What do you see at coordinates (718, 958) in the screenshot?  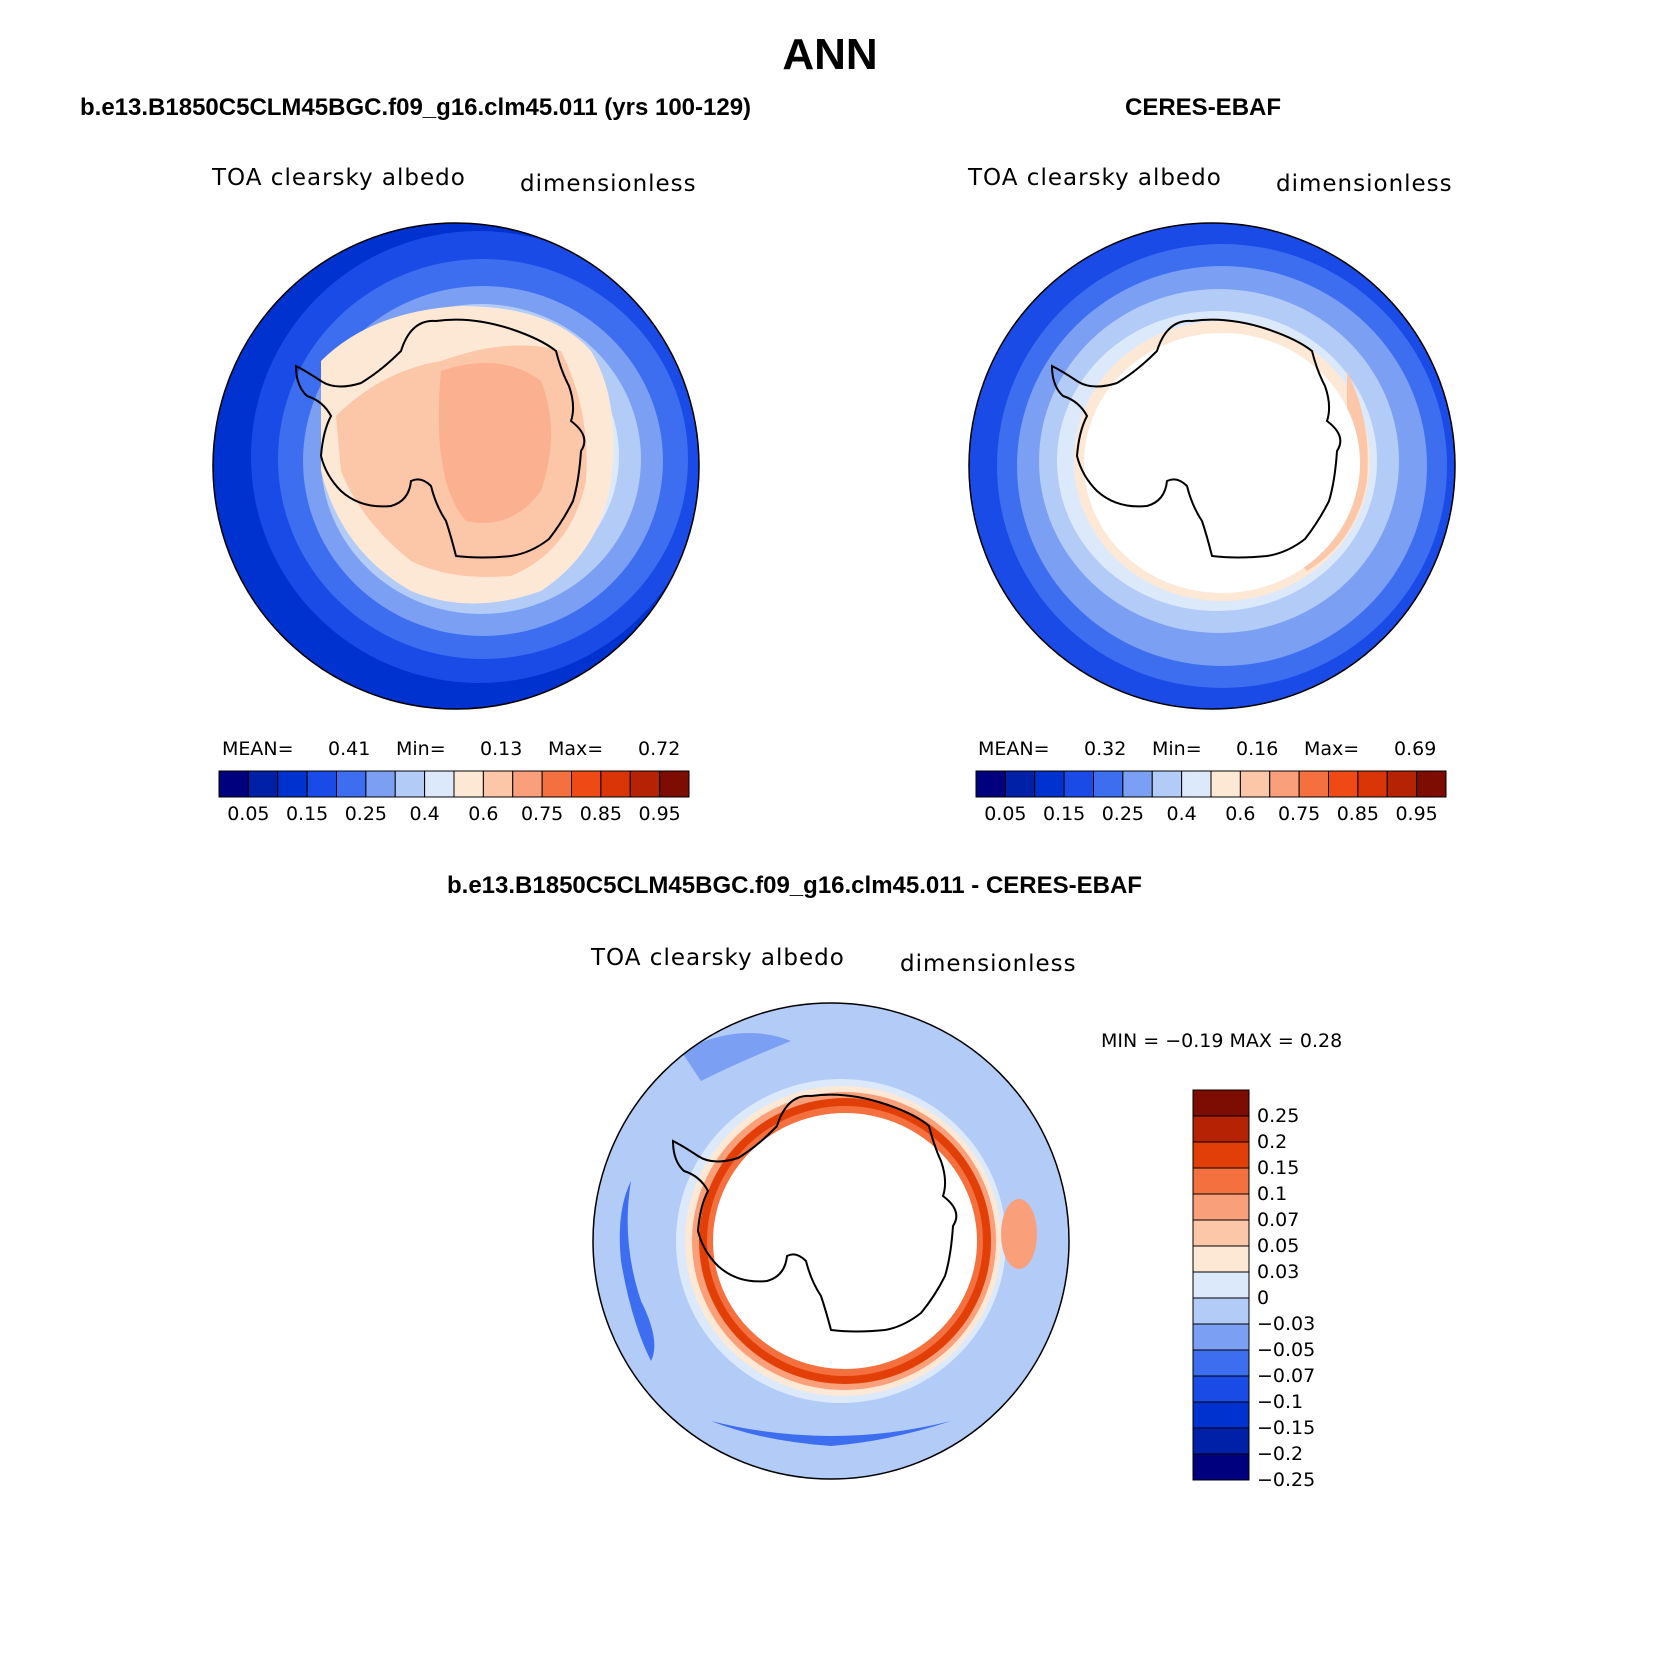 I see `diff-variable-label: TOA clearsky albedo` at bounding box center [718, 958].